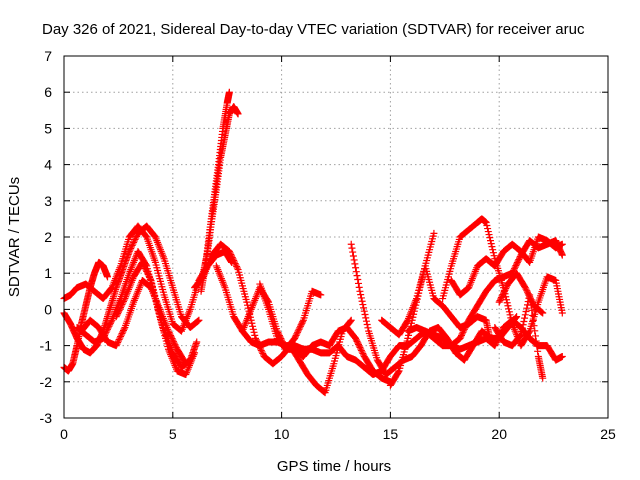 The image size is (640, 480). I want to click on y-tick-label: 4, so click(48, 165).